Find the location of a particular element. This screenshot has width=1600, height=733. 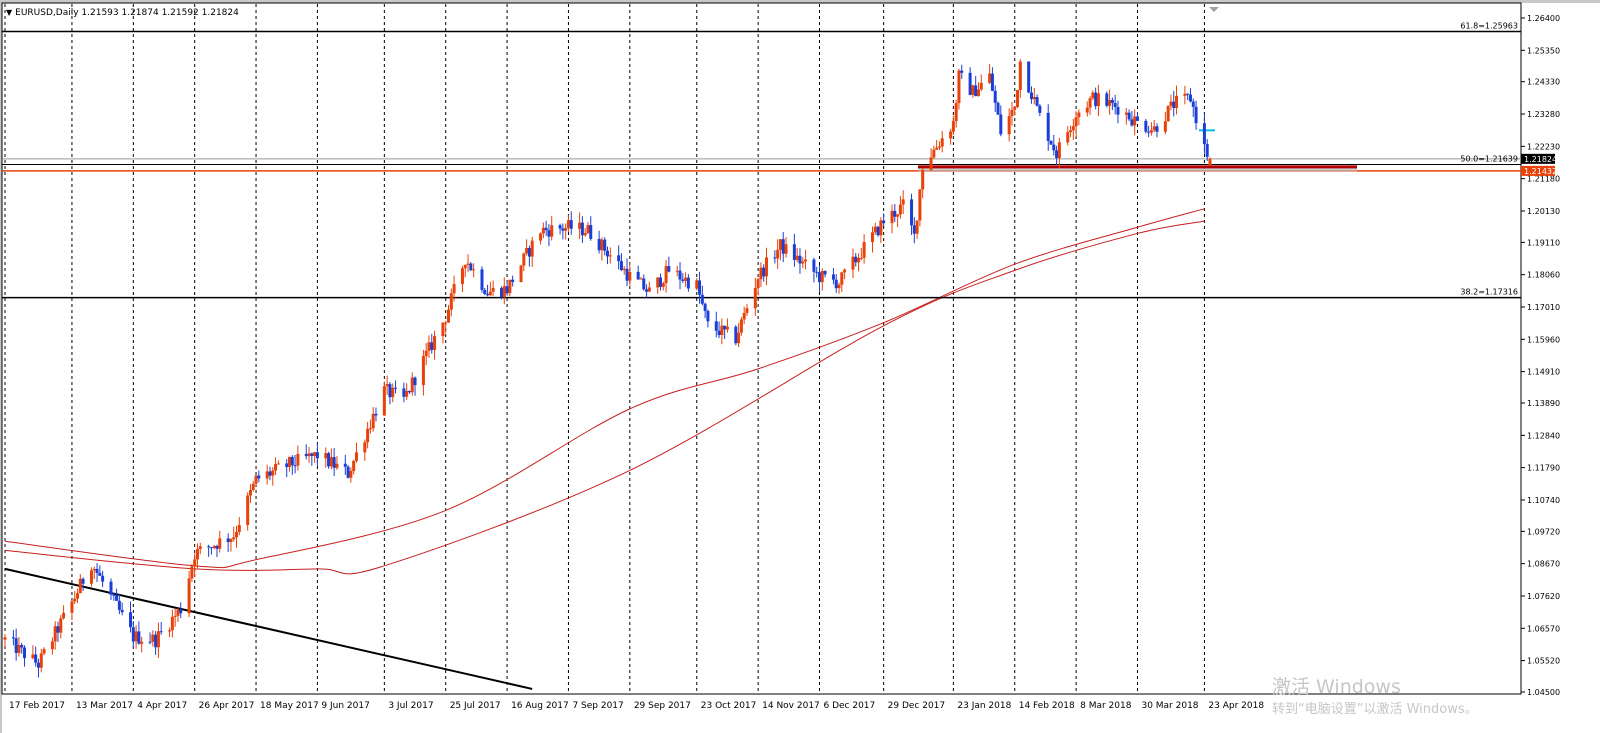

collapse-triangle-icon: ▼ is located at coordinates (9, 12).